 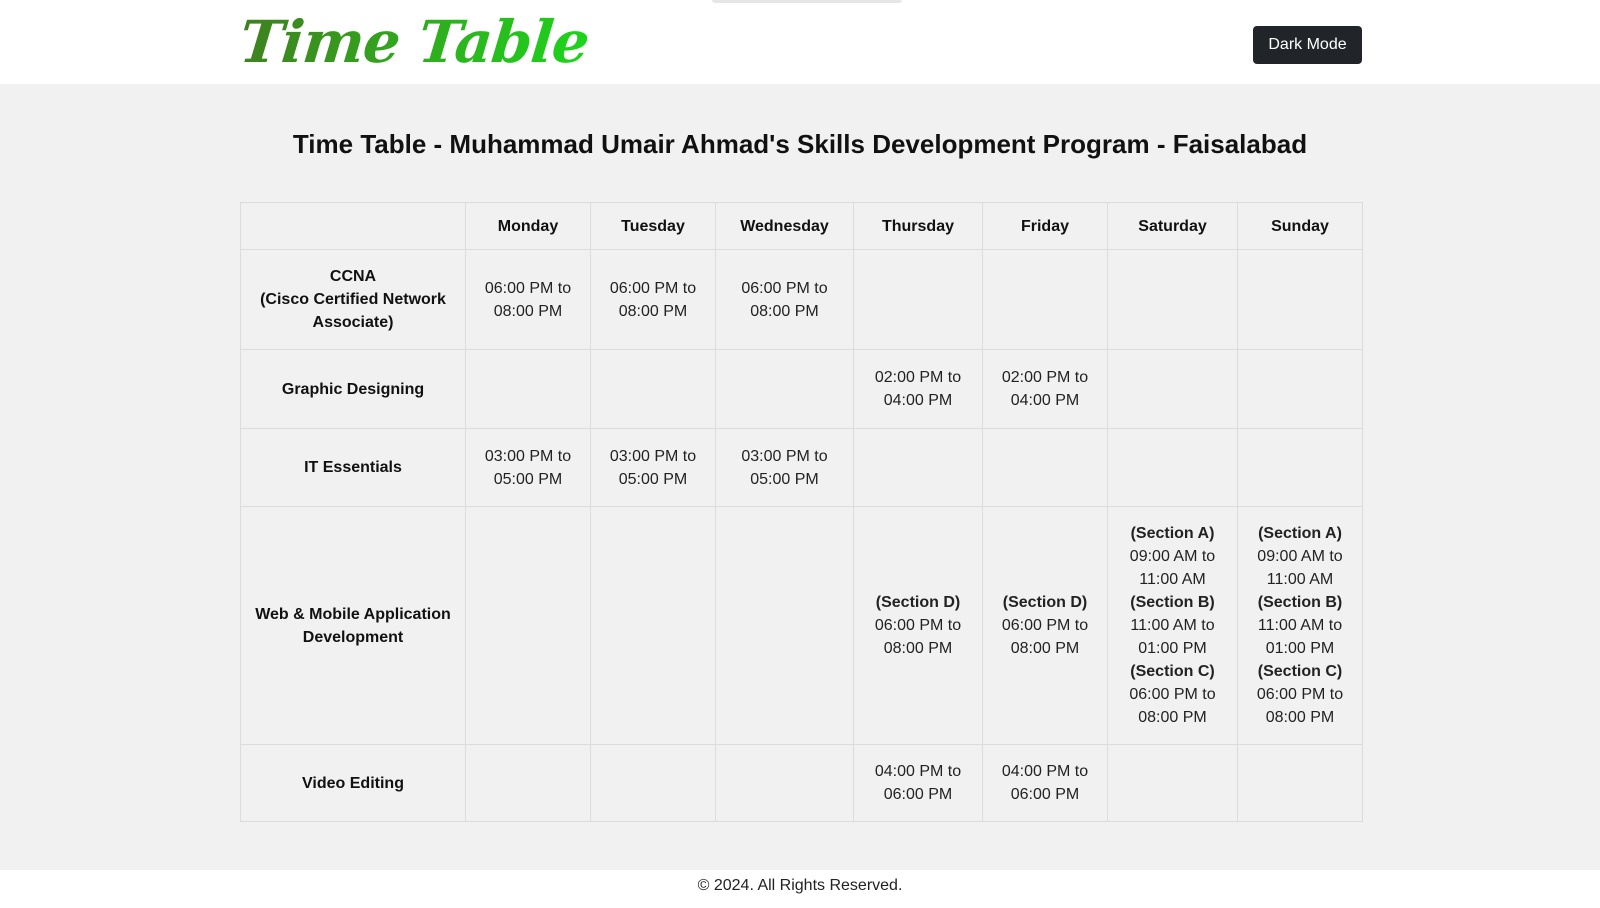 What do you see at coordinates (1045, 226) in the screenshot?
I see `day-header-friday: Friday` at bounding box center [1045, 226].